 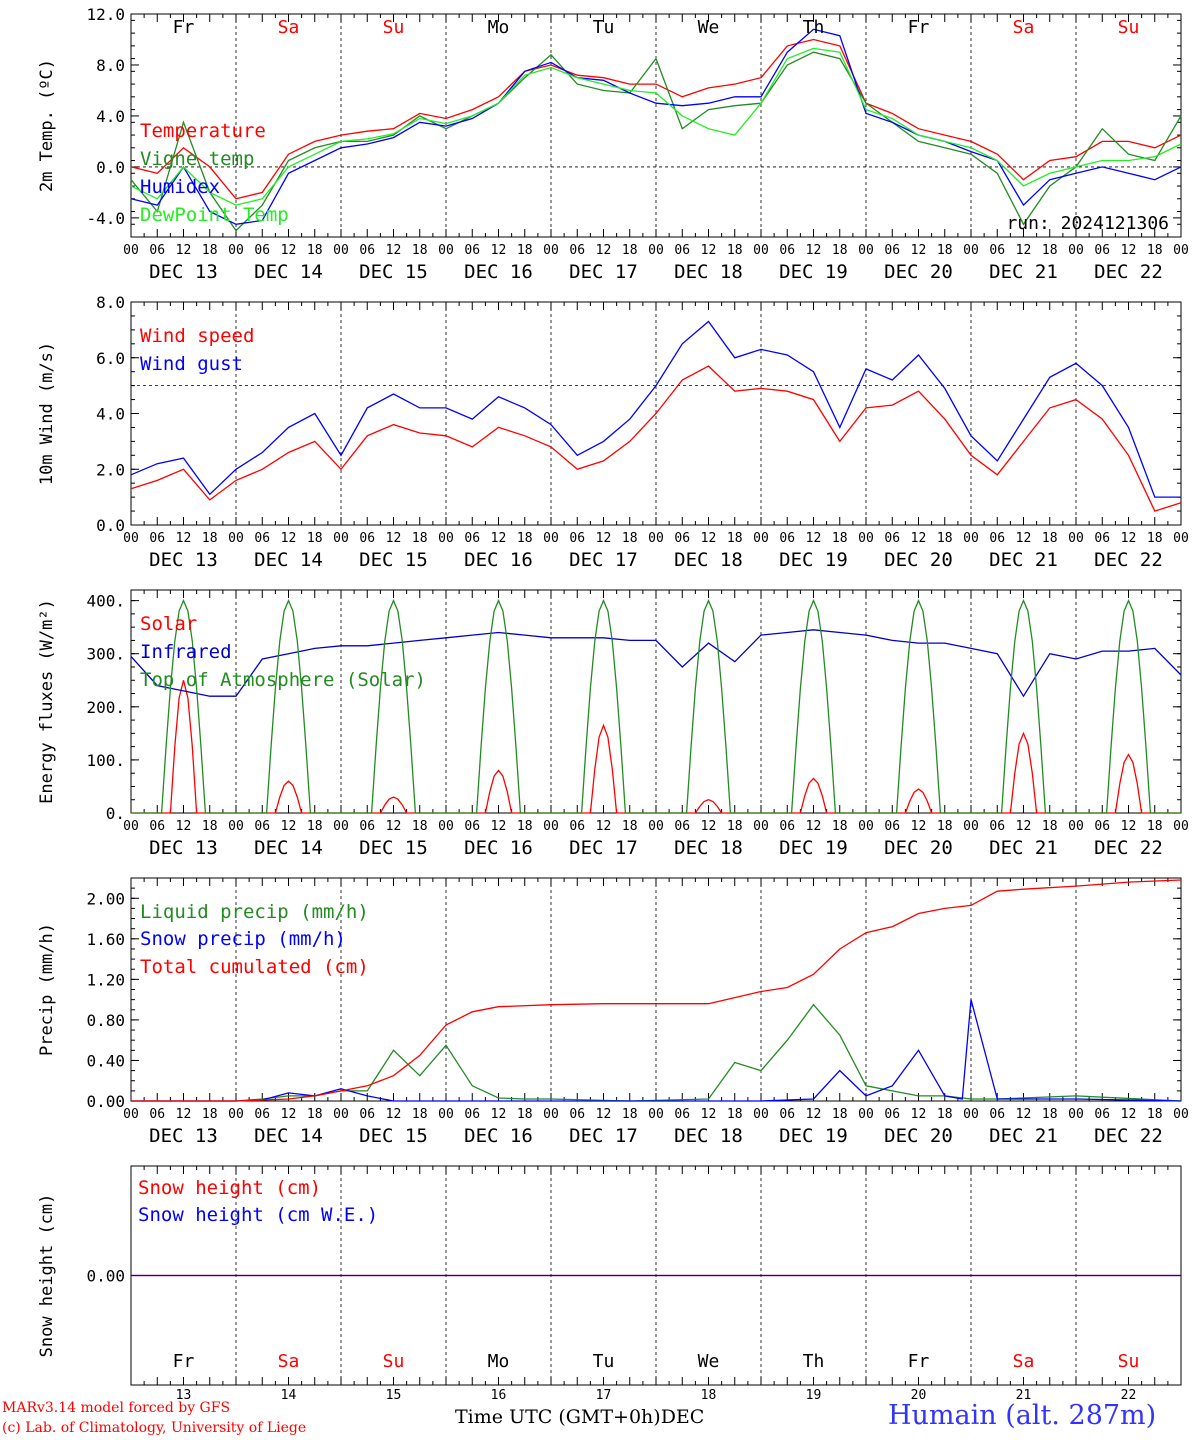 I want to click on series-line-wind-speed, so click(x=656, y=438).